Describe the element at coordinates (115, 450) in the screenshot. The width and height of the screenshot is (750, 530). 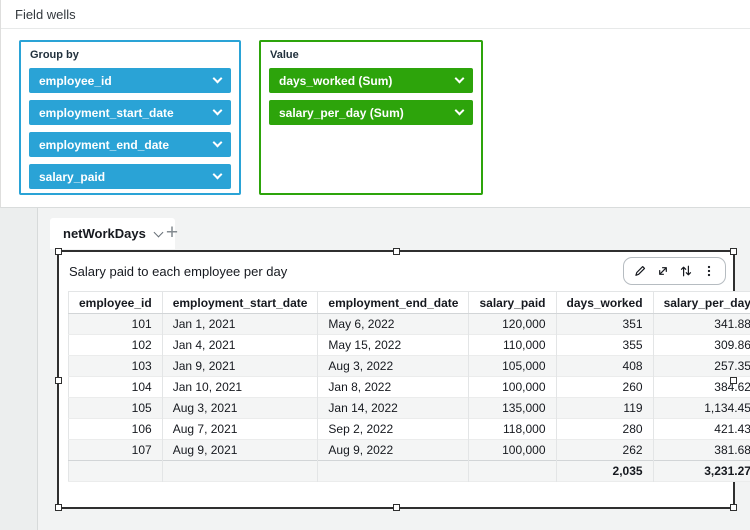
I see `table-cell: 107` at that location.